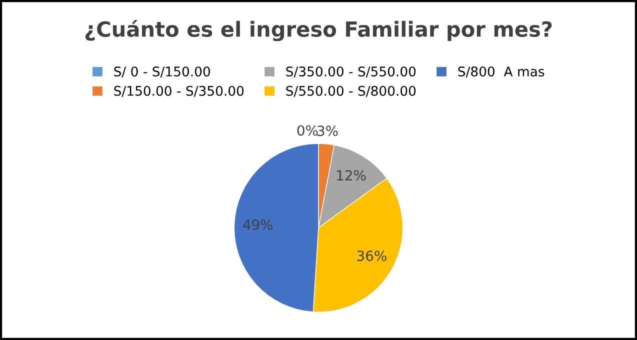  What do you see at coordinates (371, 256) in the screenshot?
I see `data-label: 36%` at bounding box center [371, 256].